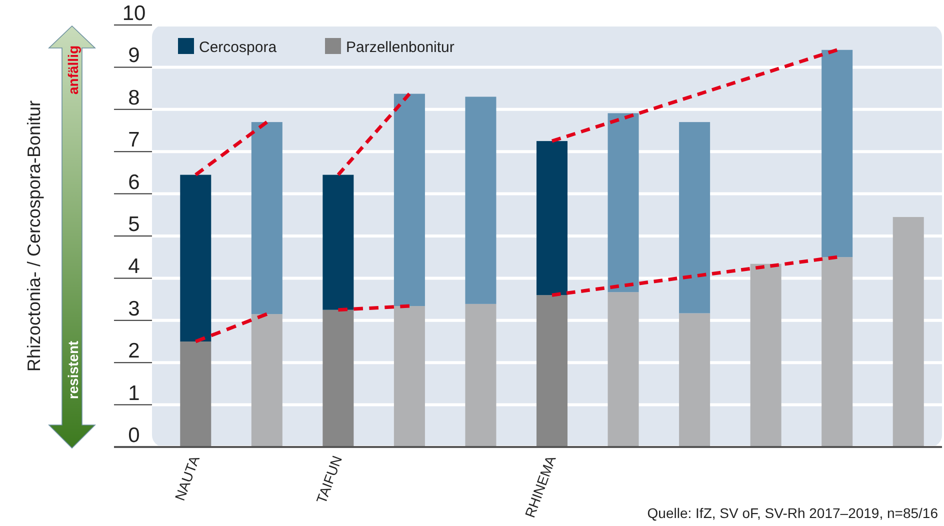 This screenshot has height=526, width=944. Describe the element at coordinates (134, 393) in the screenshot. I see `y-tick-label: 1` at that location.